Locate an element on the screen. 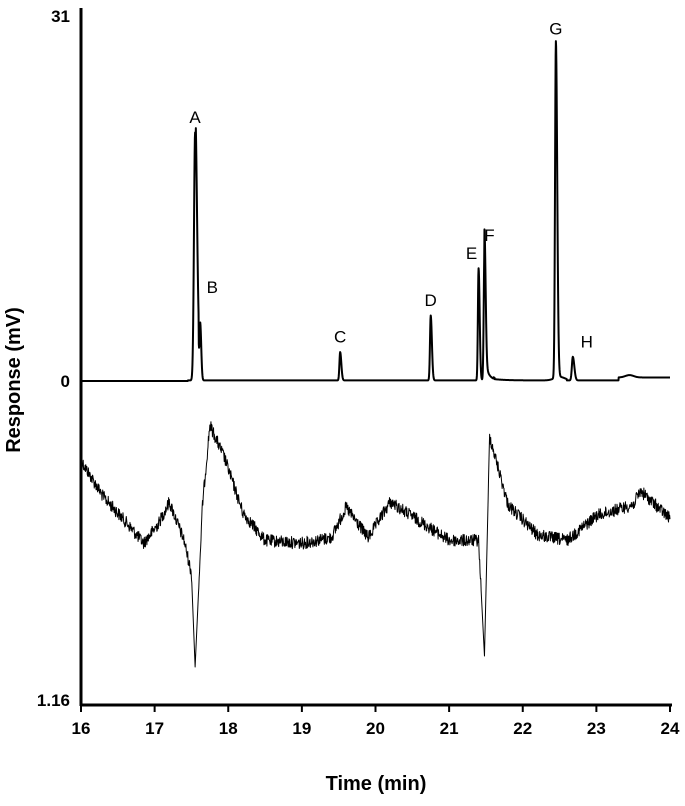  peak-label-h: H is located at coordinates (587, 341).